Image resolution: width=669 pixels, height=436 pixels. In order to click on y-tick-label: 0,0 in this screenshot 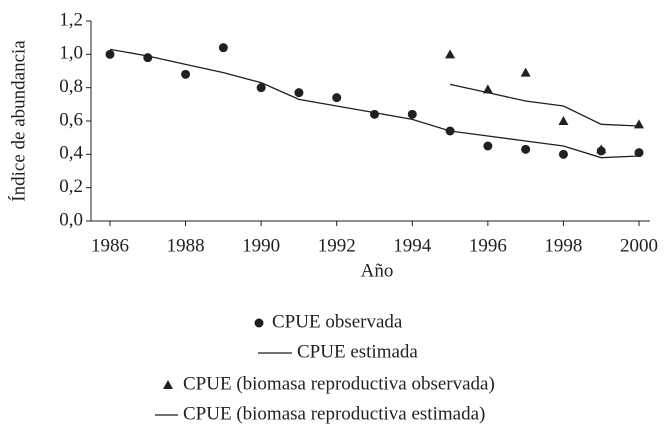, I will do `click(71, 219)`.